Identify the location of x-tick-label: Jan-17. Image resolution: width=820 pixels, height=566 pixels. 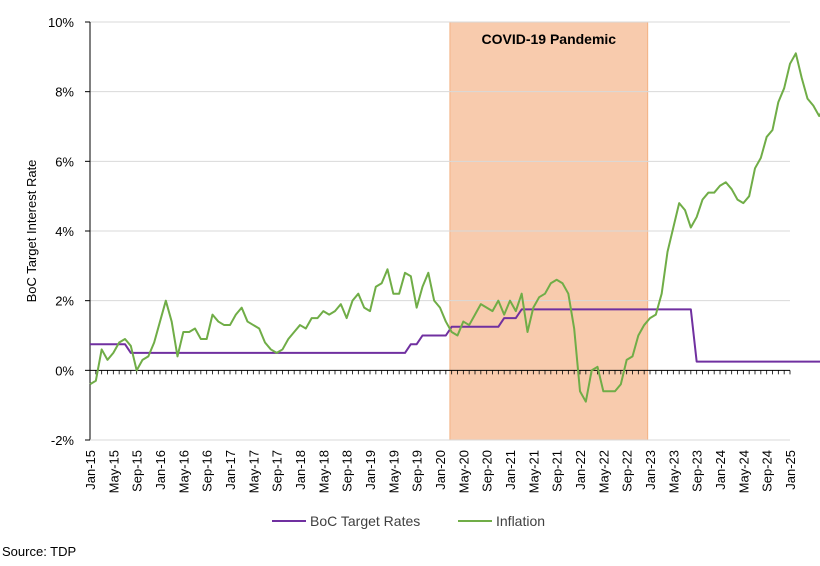
(230, 470).